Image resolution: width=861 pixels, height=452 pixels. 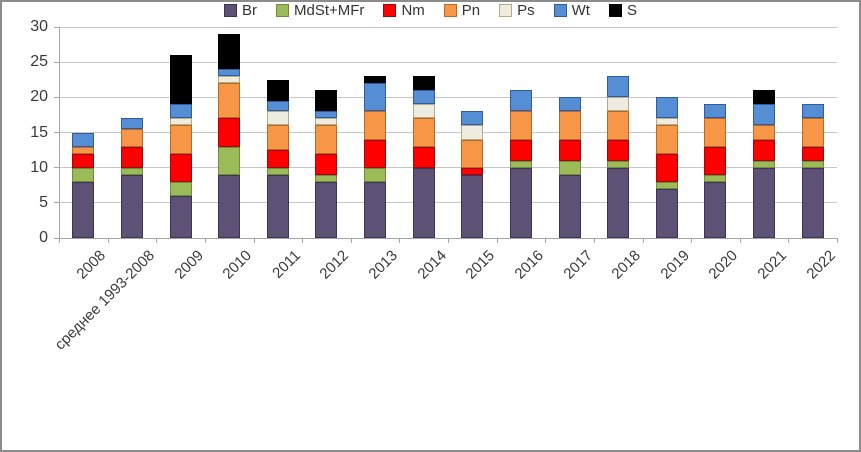 I want to click on legend-item-S: S, so click(x=622, y=10).